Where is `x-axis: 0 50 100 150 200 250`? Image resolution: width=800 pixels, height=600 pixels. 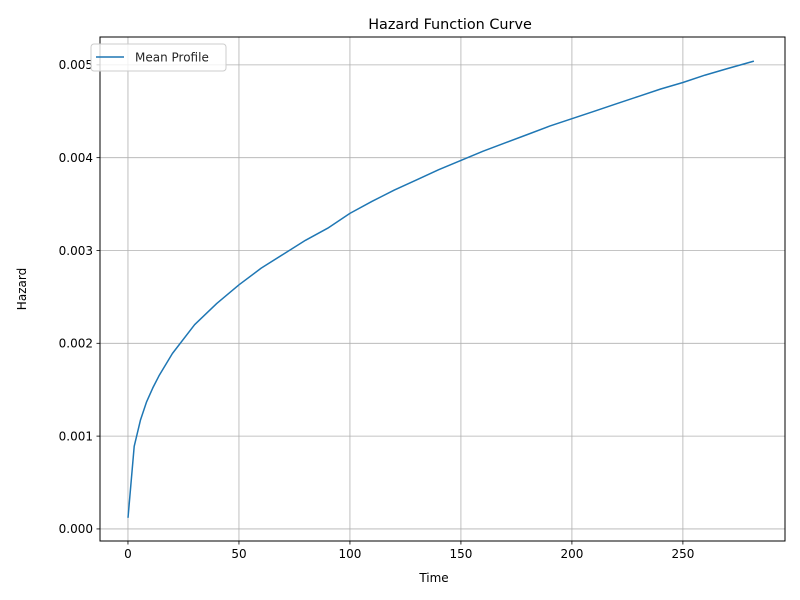
x-axis: 0 50 100 150 200 250 is located at coordinates (409, 551).